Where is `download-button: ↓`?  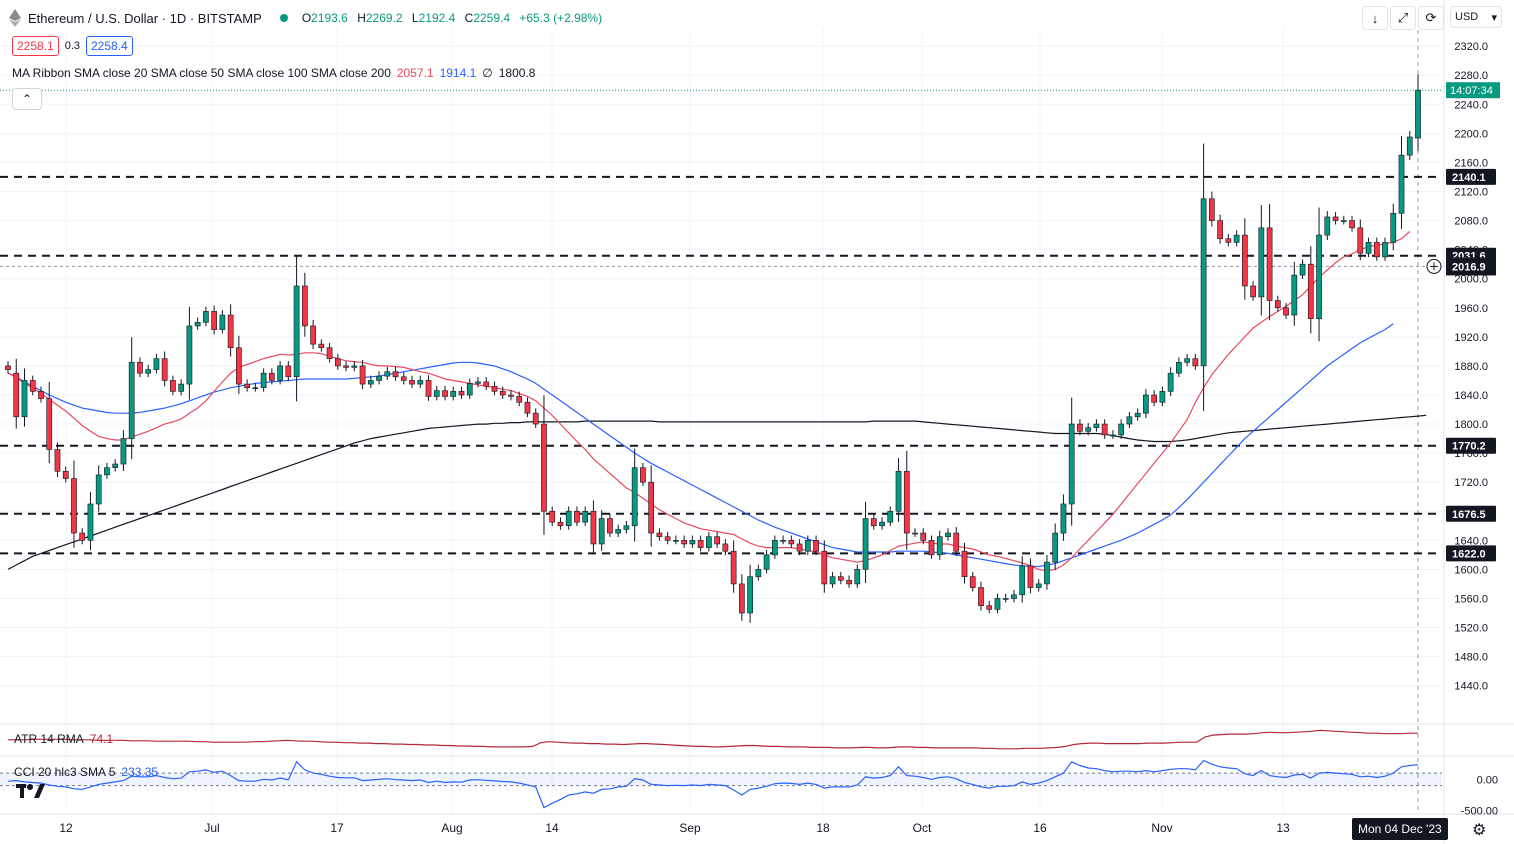 download-button: ↓ is located at coordinates (1375, 18).